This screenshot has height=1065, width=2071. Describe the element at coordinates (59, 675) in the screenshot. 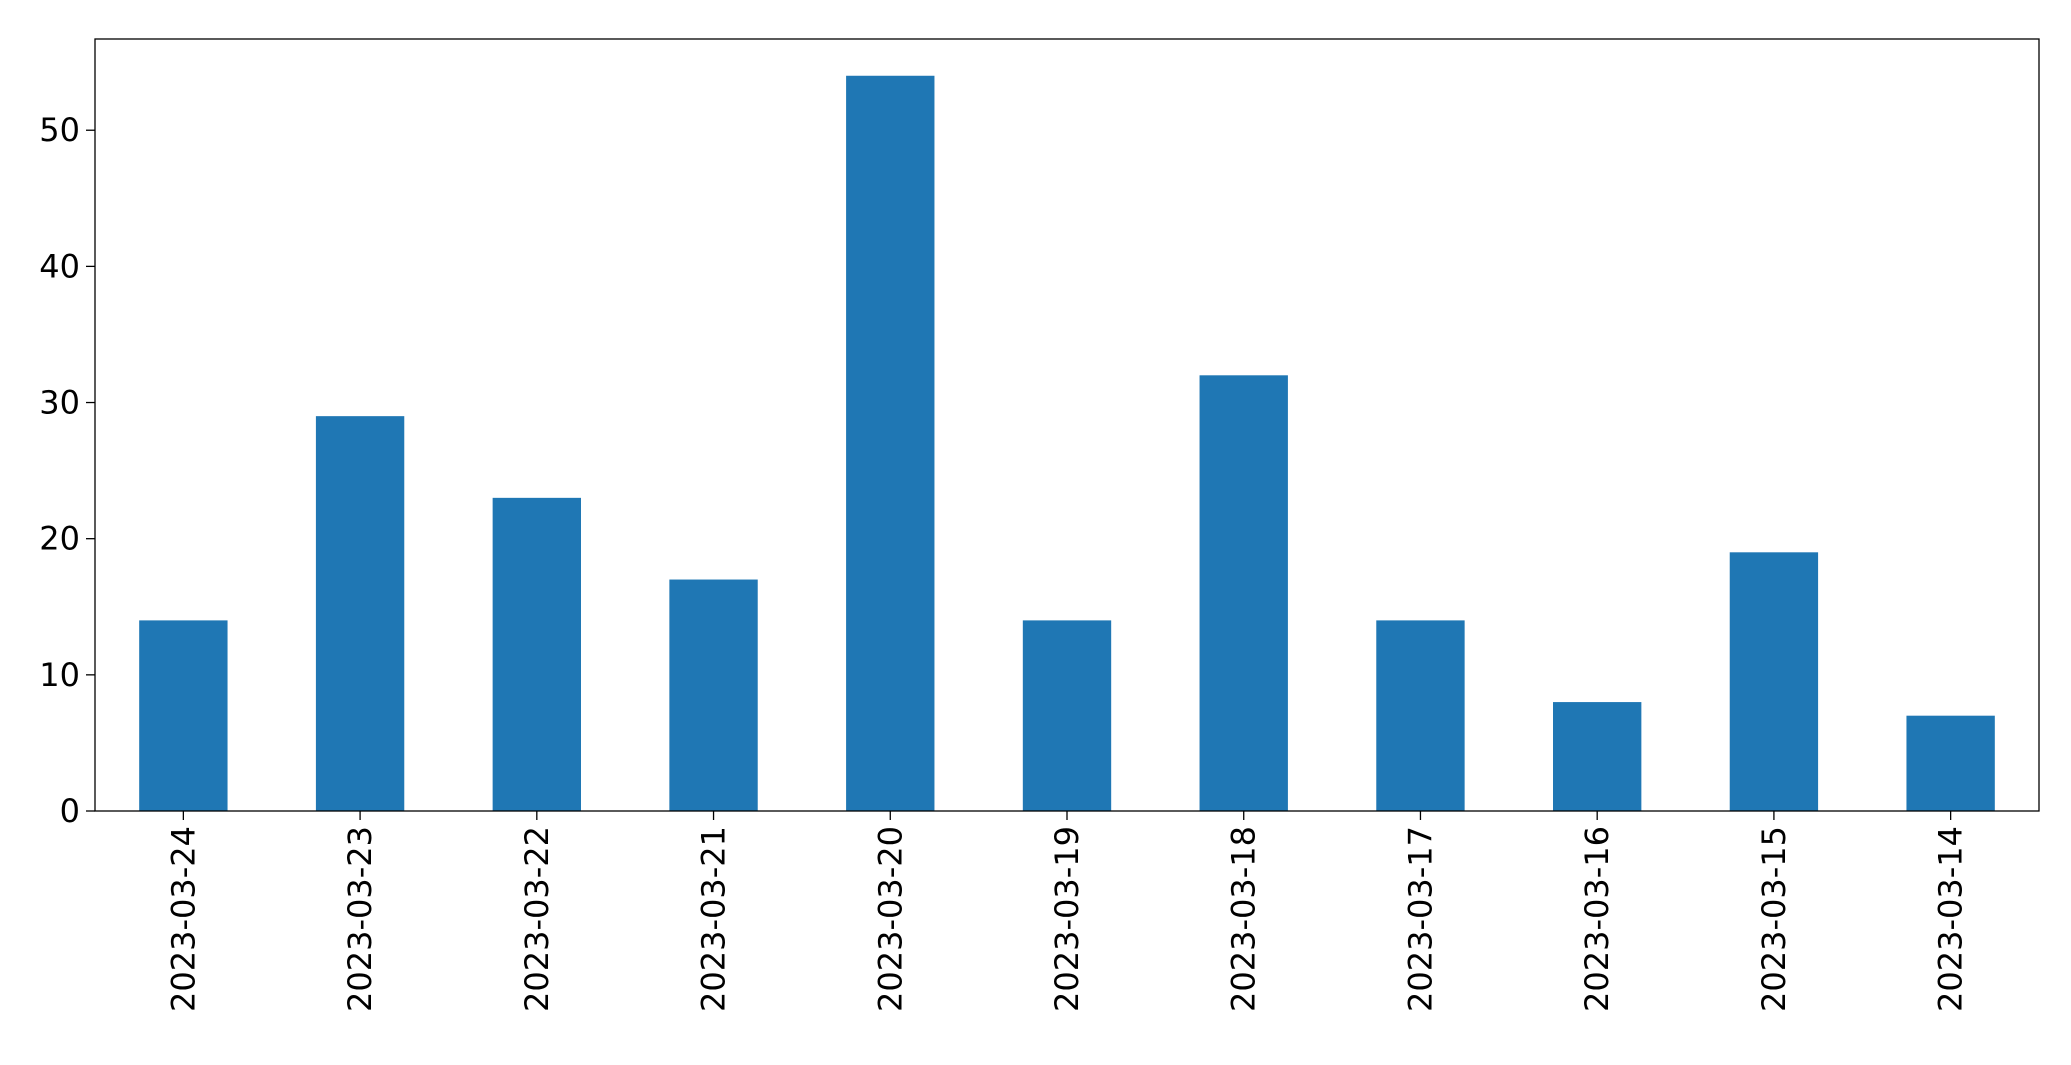

I see `y-tick-label: 10` at that location.